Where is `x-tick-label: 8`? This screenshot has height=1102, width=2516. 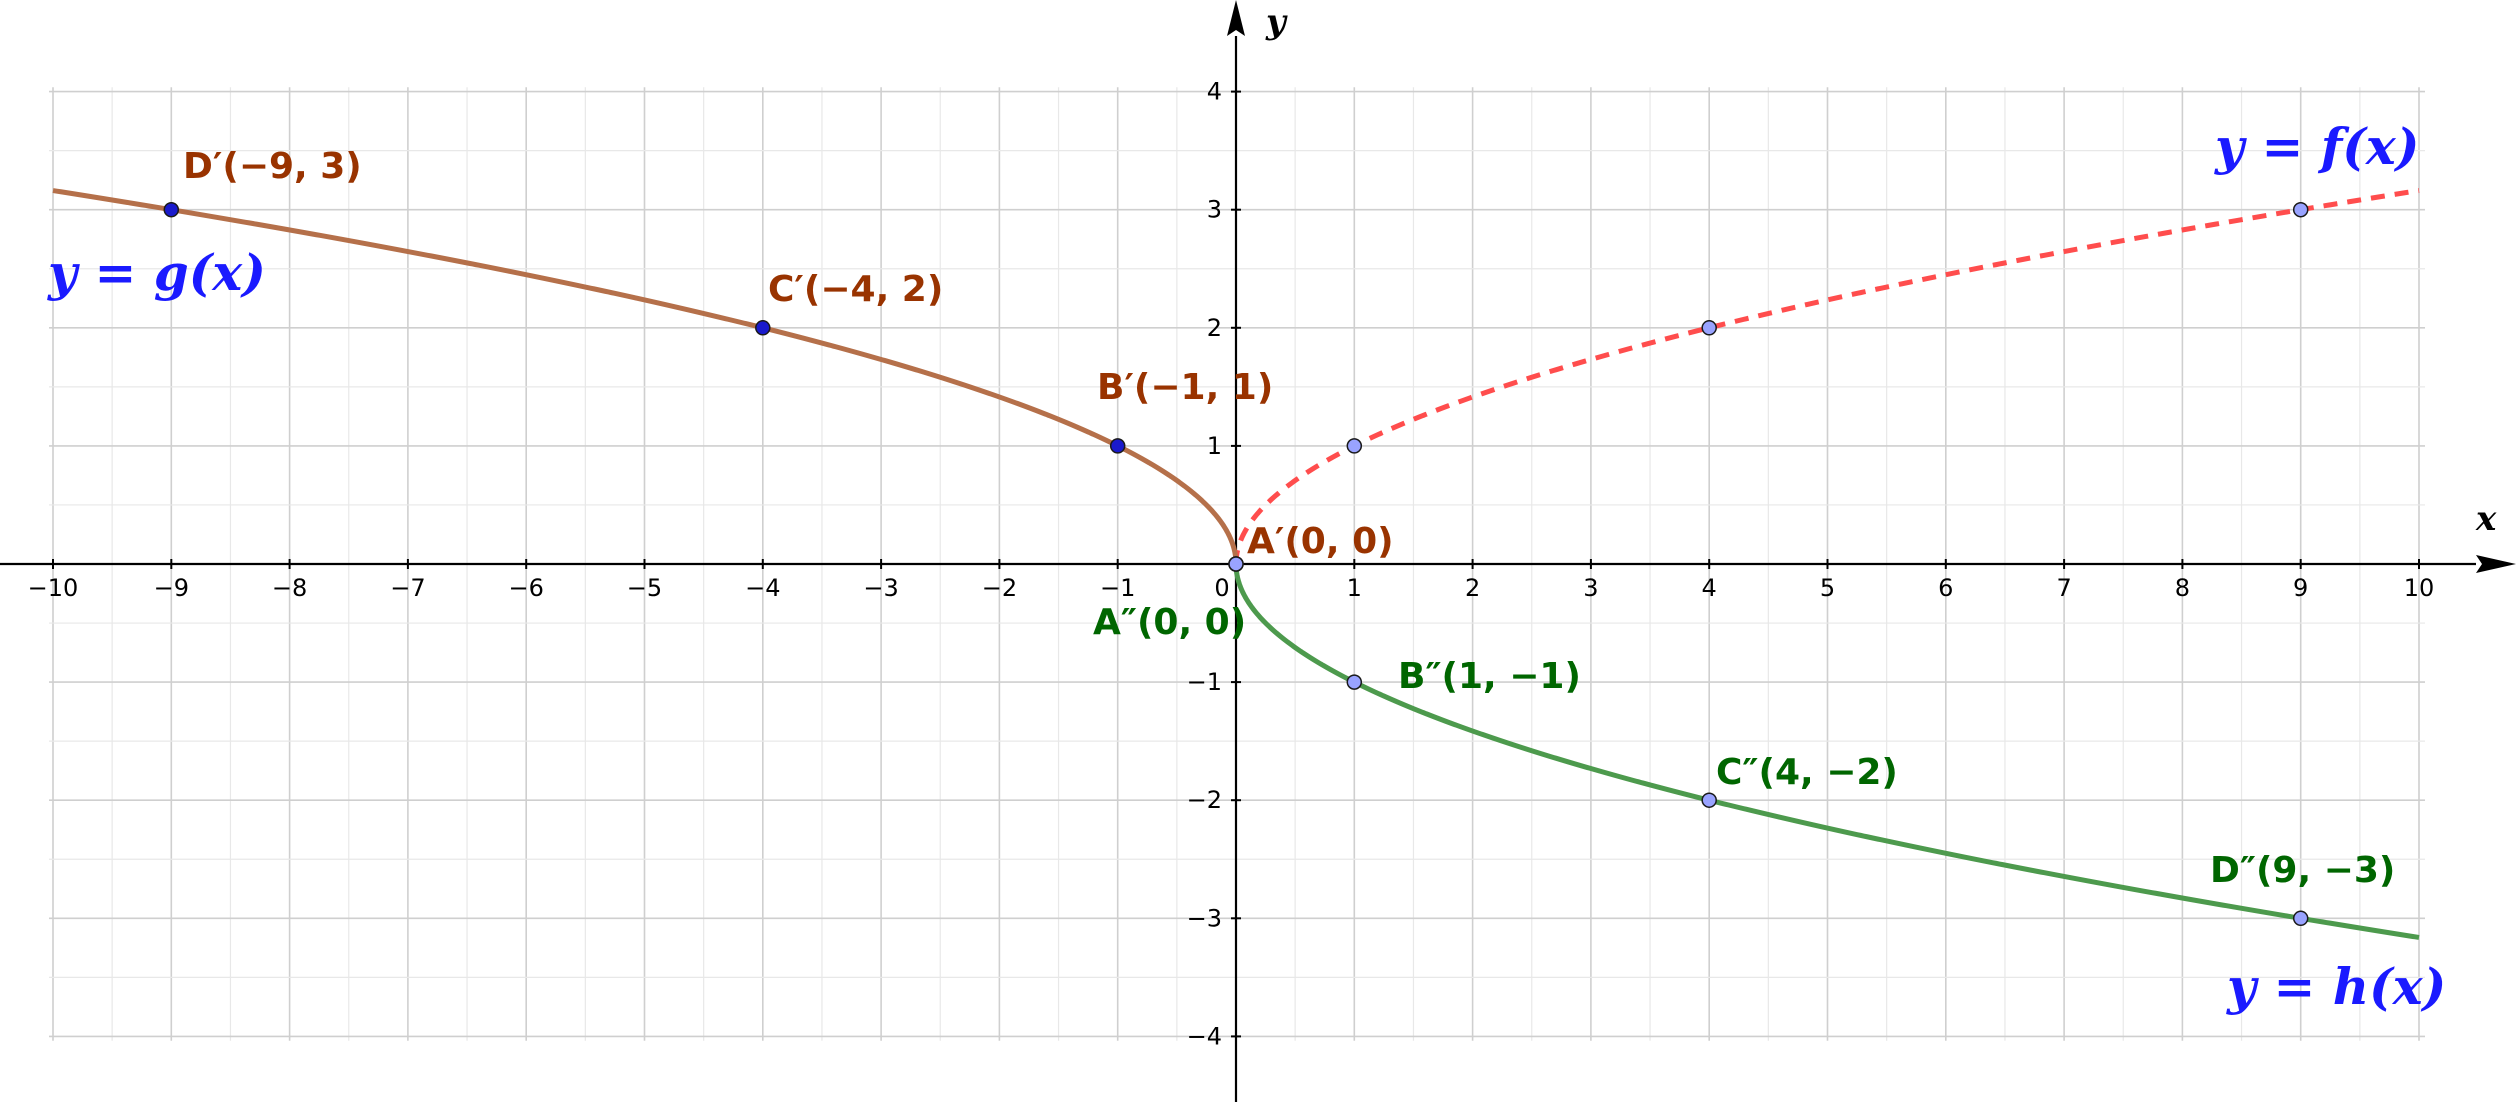 x-tick-label: 8 is located at coordinates (2182, 588).